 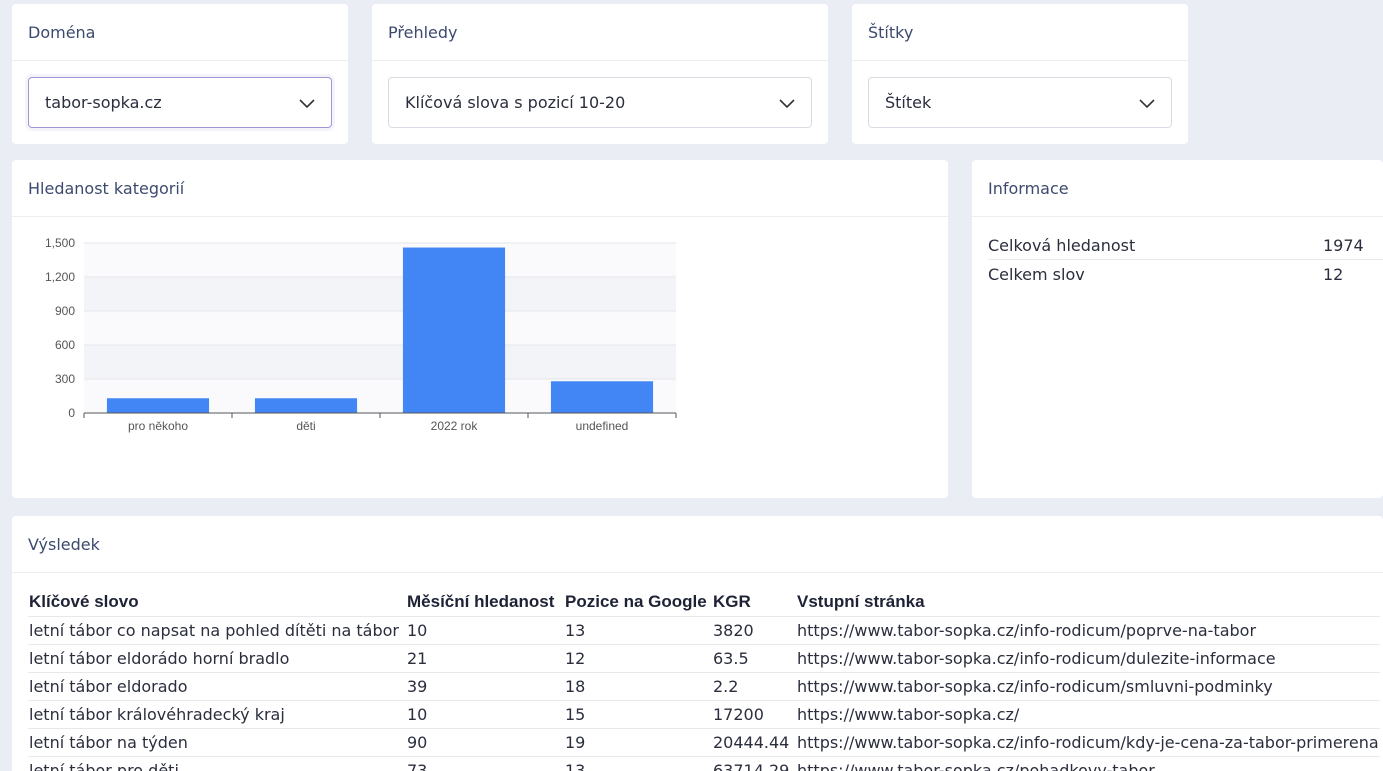 What do you see at coordinates (600, 32) in the screenshot?
I see `overview-filter-title: Přehledy` at bounding box center [600, 32].